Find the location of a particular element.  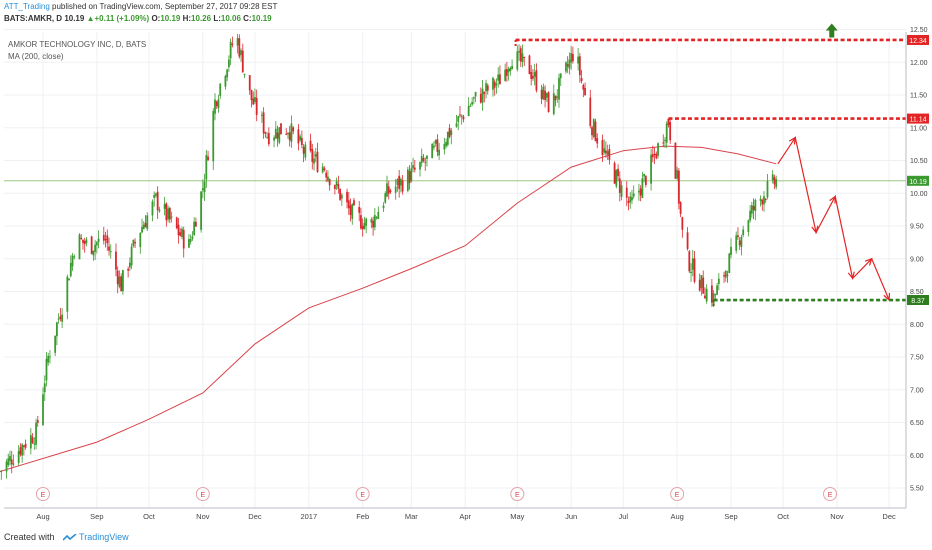

author-link: ATT_Trading is located at coordinates (27, 6).